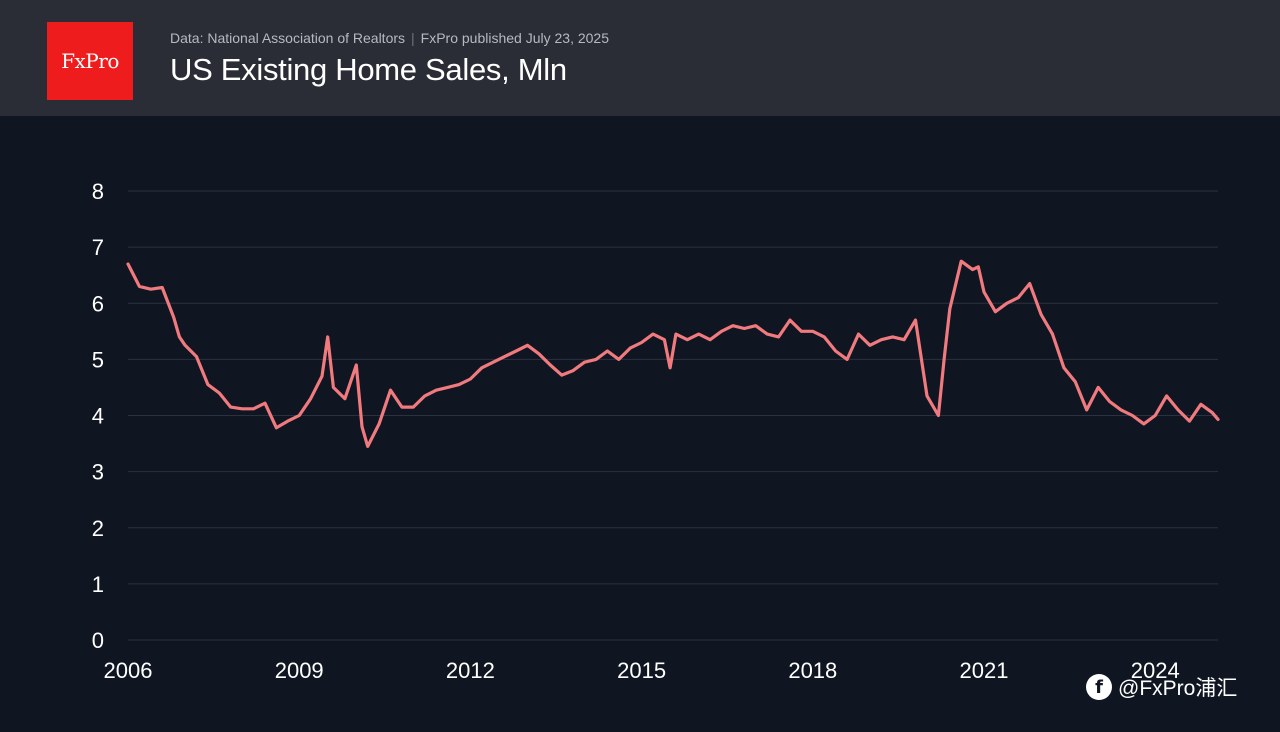  What do you see at coordinates (98, 528) in the screenshot?
I see `y-tick-label-2: 2` at bounding box center [98, 528].